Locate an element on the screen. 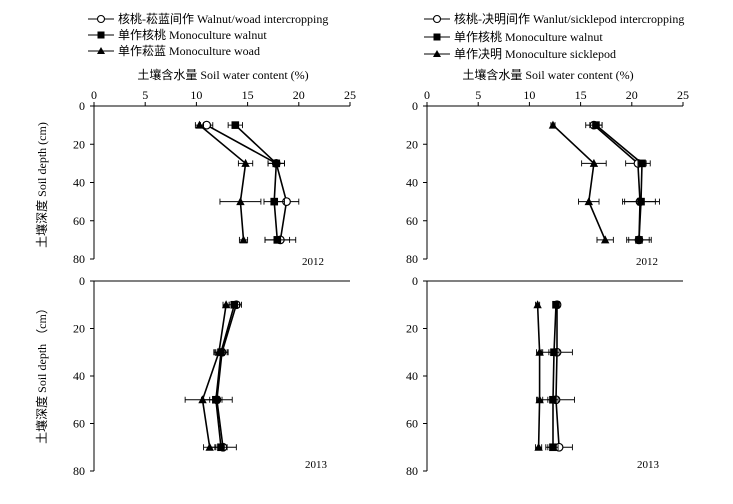 The height and width of the screenshot is (504, 733). legend-right-item-walnut: 单作核桃 Monoculture walnut is located at coordinates (513, 36).